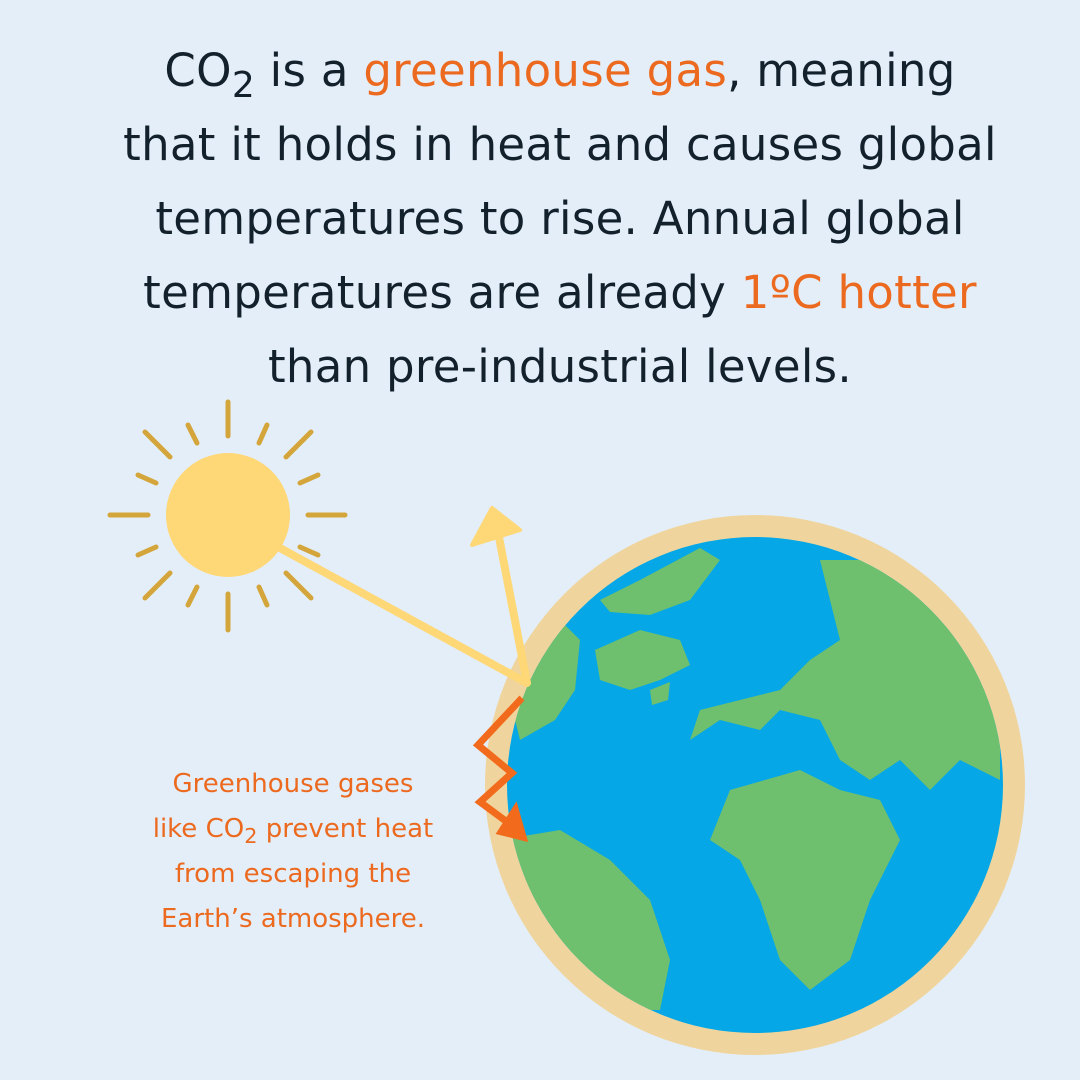  What do you see at coordinates (545, 70) in the screenshot?
I see `highlight: greenhouse gas` at bounding box center [545, 70].